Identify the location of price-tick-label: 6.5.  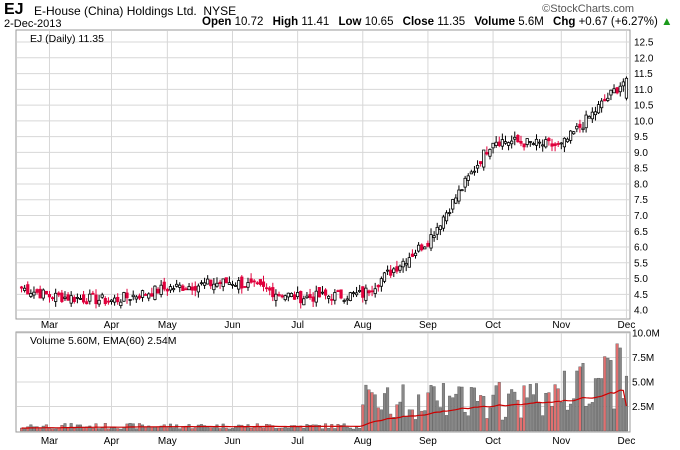
(641, 232).